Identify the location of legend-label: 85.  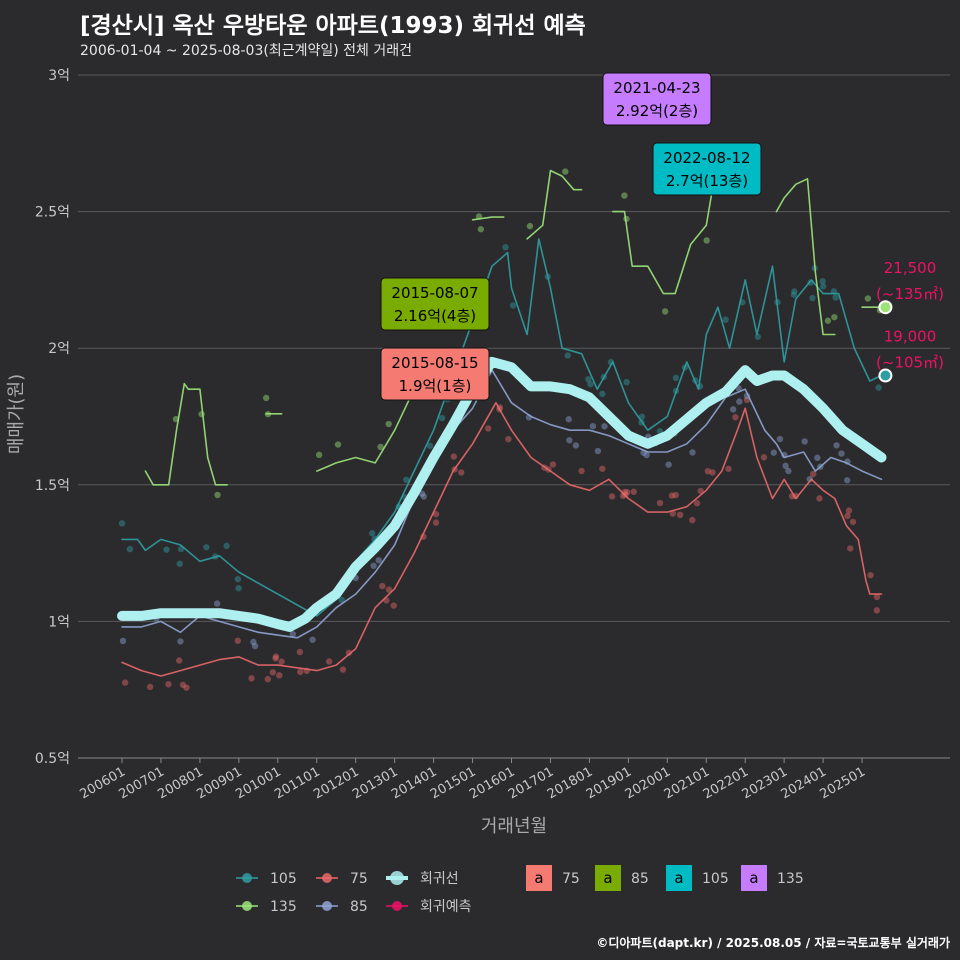
(640, 879).